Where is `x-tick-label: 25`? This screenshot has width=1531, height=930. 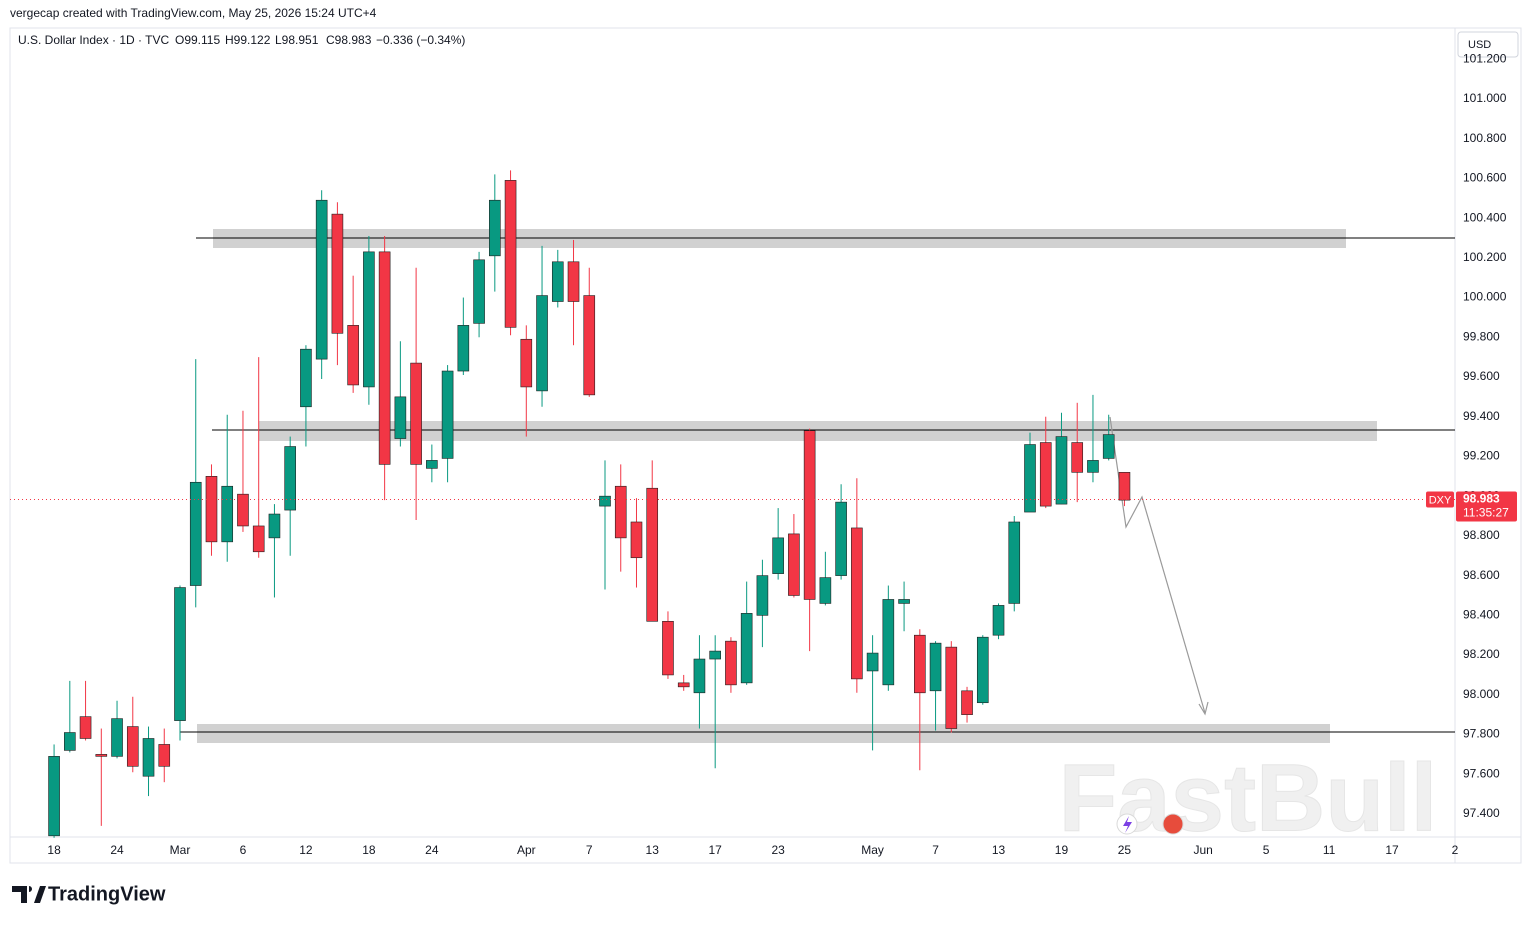
x-tick-label: 25 is located at coordinates (1125, 850).